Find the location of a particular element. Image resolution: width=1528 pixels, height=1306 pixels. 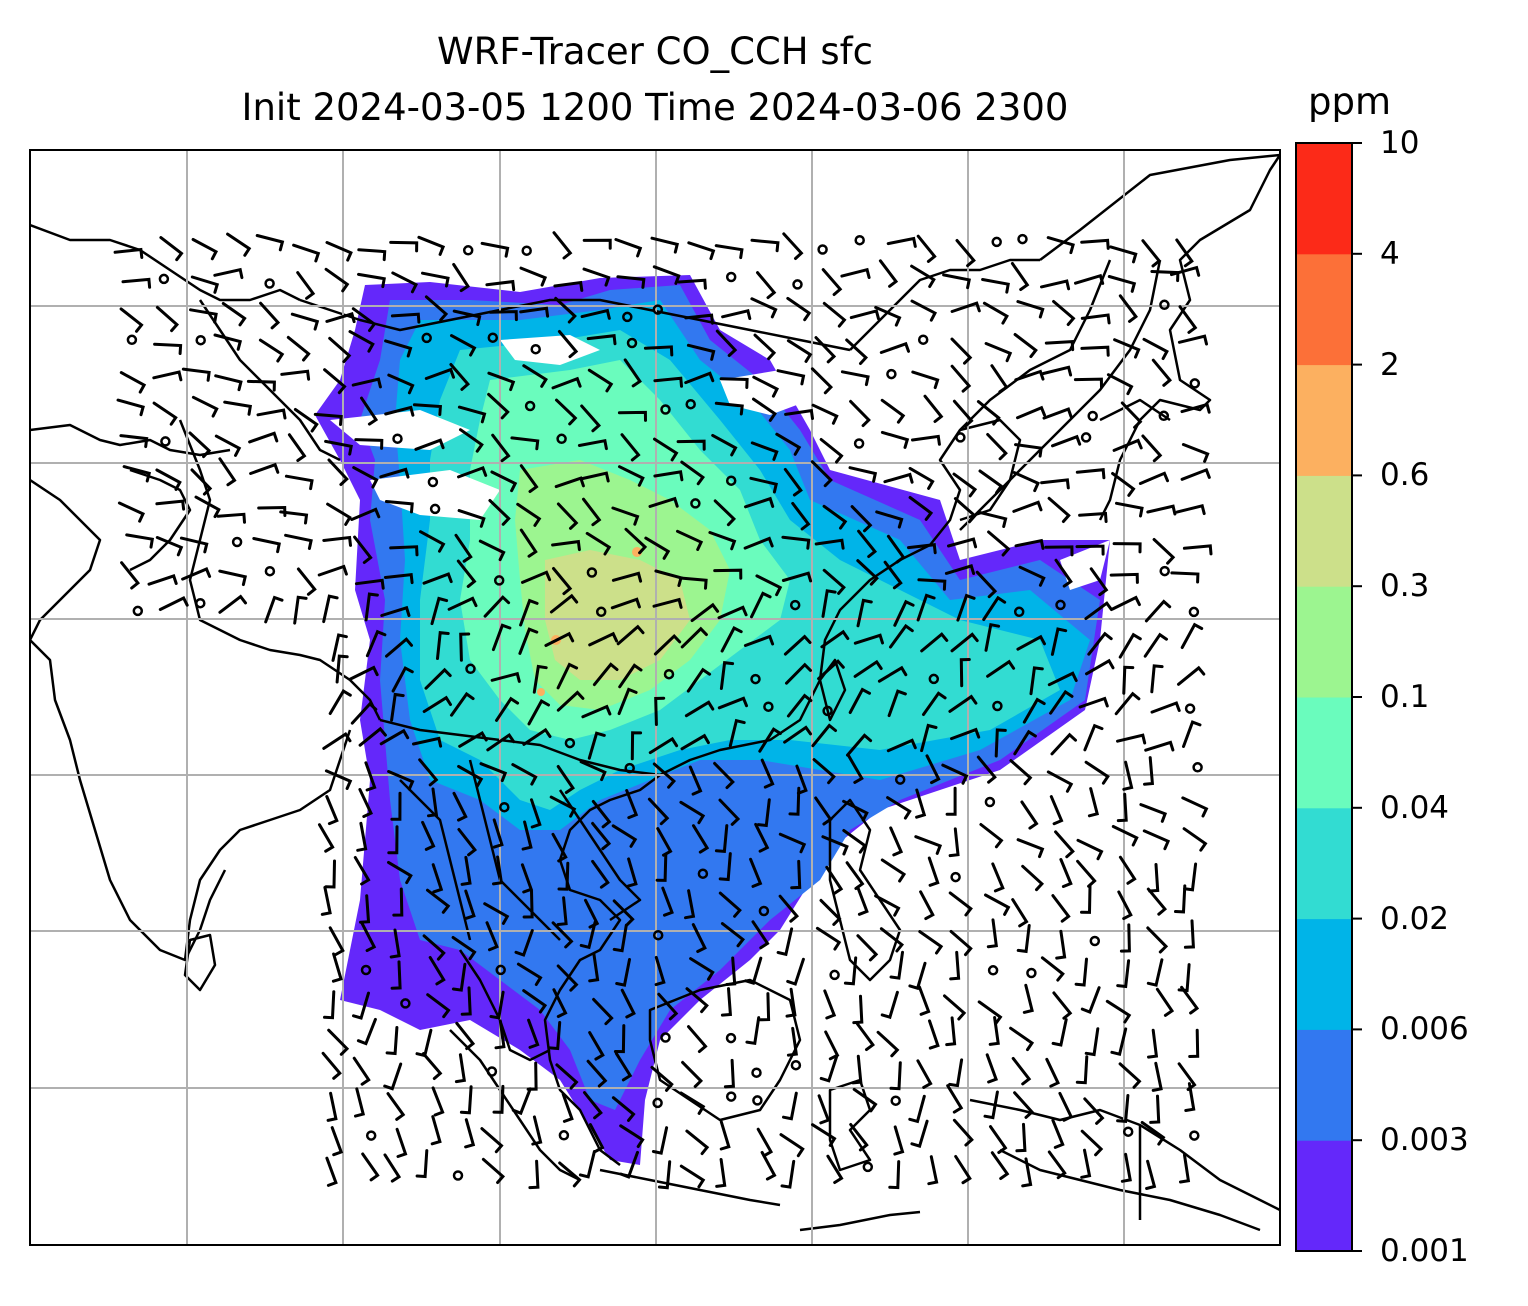

colorbar-tick-label: 0.04 is located at coordinates (1415, 807).